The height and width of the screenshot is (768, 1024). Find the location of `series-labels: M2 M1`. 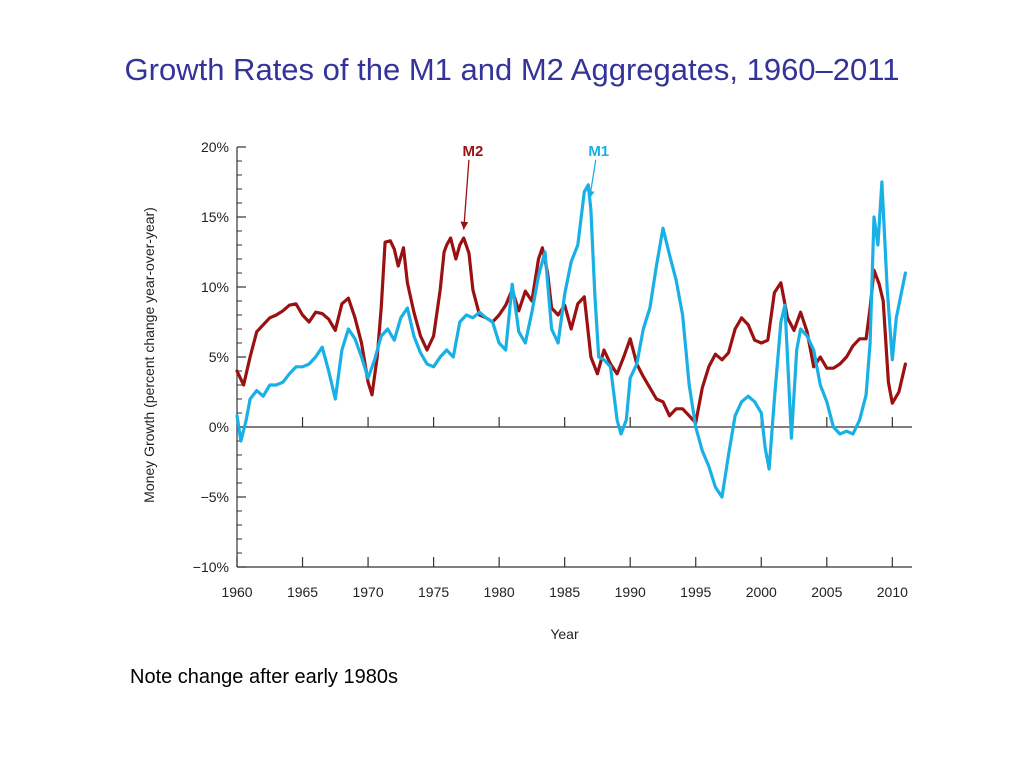

series-labels: M2 M1 is located at coordinates (534, 186).